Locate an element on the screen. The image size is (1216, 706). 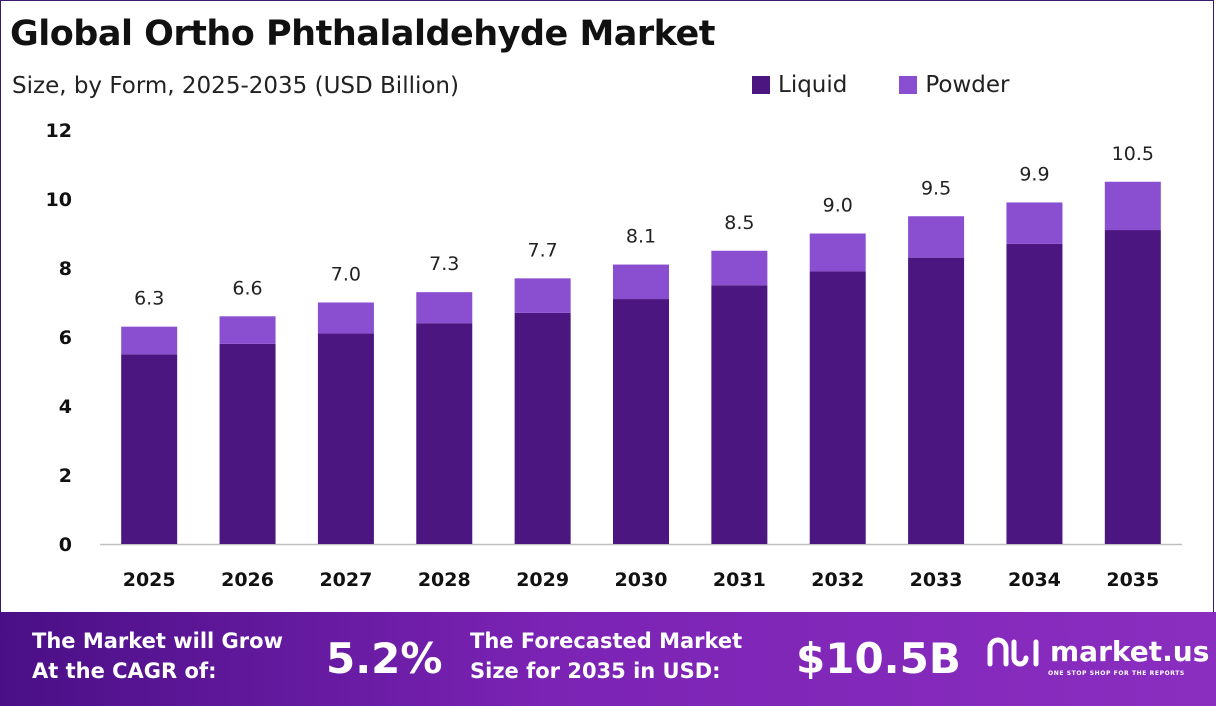
x-tick-label: 2026 is located at coordinates (247, 580).